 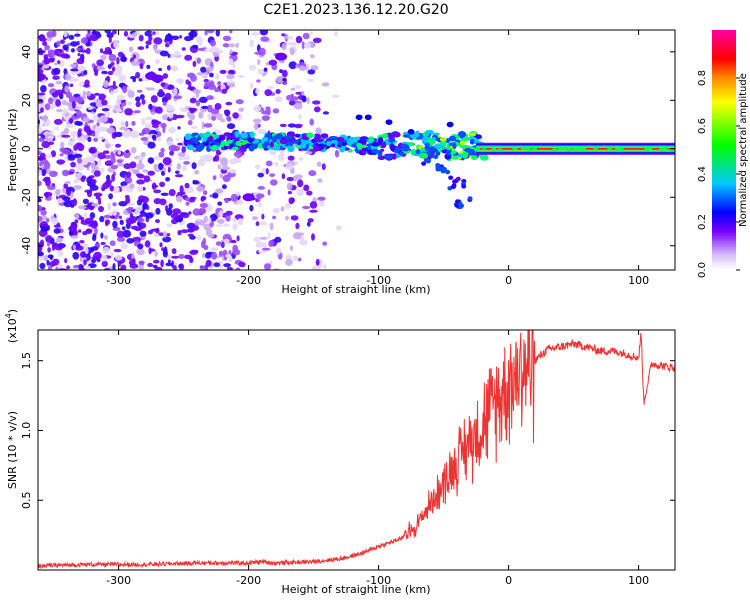 I want to click on branch-blob, so click(x=428, y=161).